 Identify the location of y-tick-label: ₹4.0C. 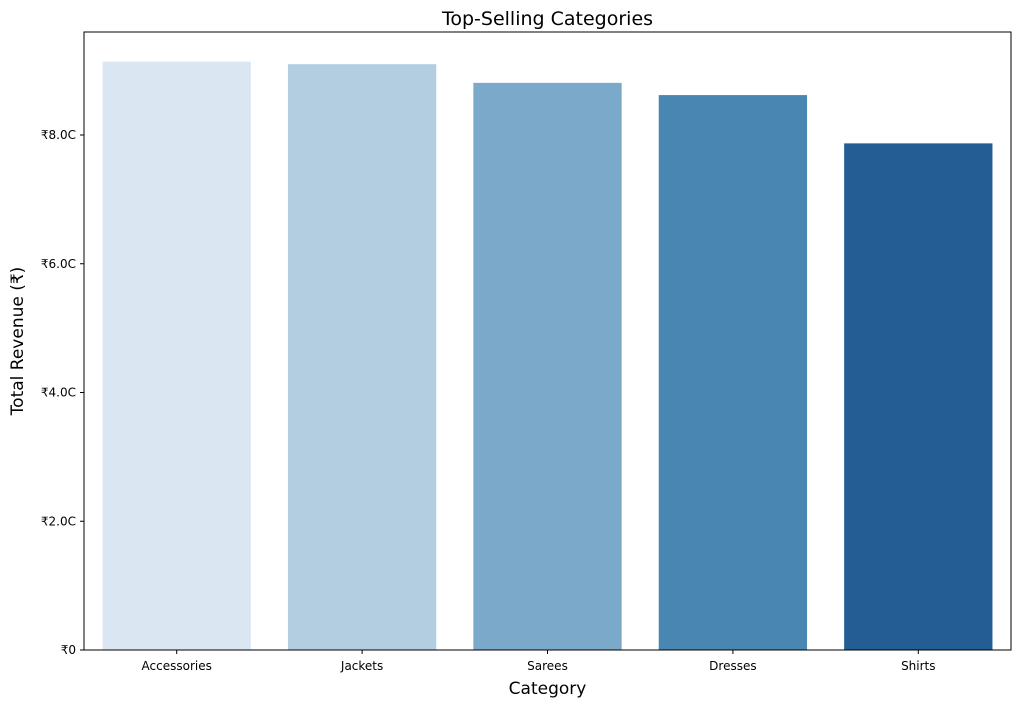
(58, 393).